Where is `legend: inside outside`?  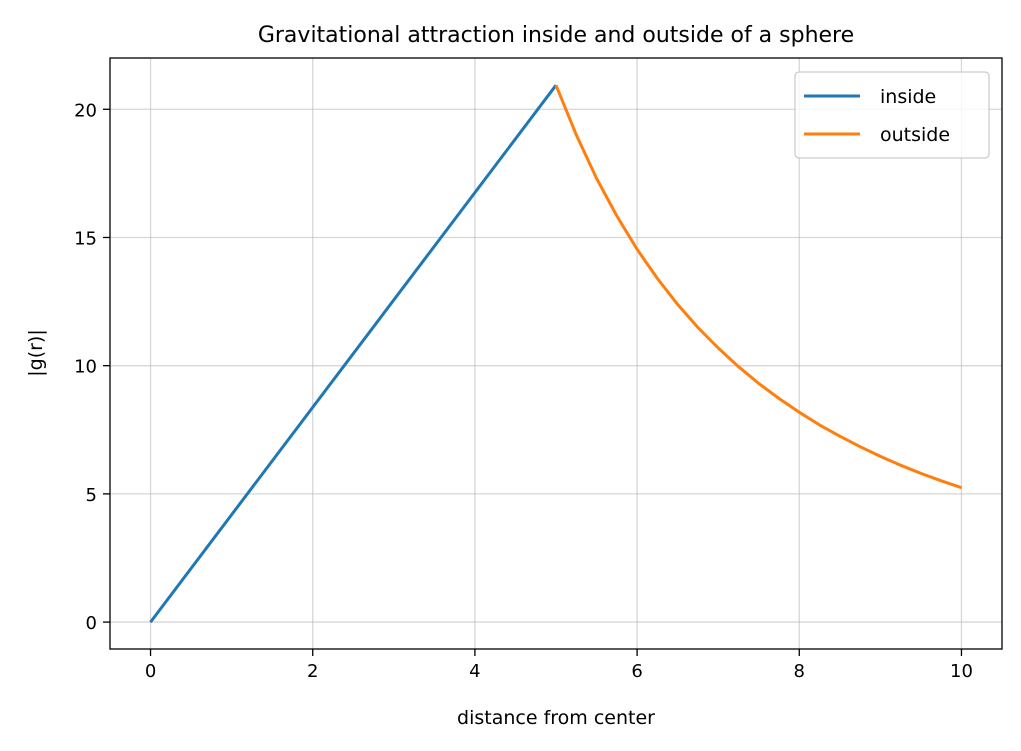
legend: inside outside is located at coordinates (892, 115).